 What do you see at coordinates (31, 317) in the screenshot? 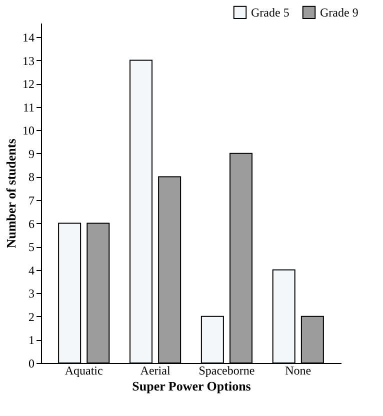
I see `y-tick-label: 2` at bounding box center [31, 317].